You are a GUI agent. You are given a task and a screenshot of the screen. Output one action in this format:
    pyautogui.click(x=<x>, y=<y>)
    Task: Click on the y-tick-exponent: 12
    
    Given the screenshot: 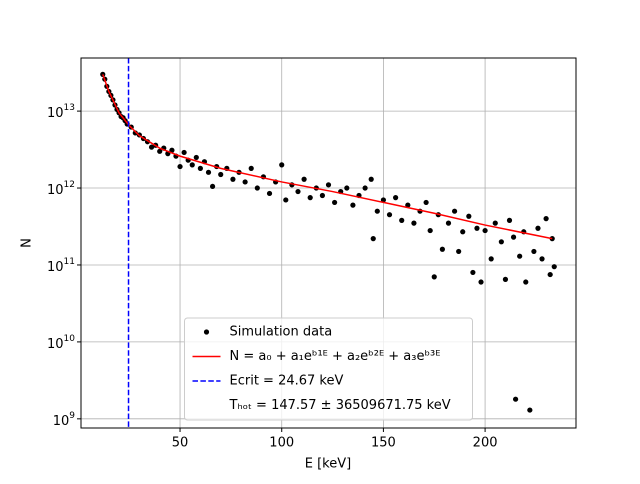 What is the action you would take?
    pyautogui.click(x=69, y=185)
    